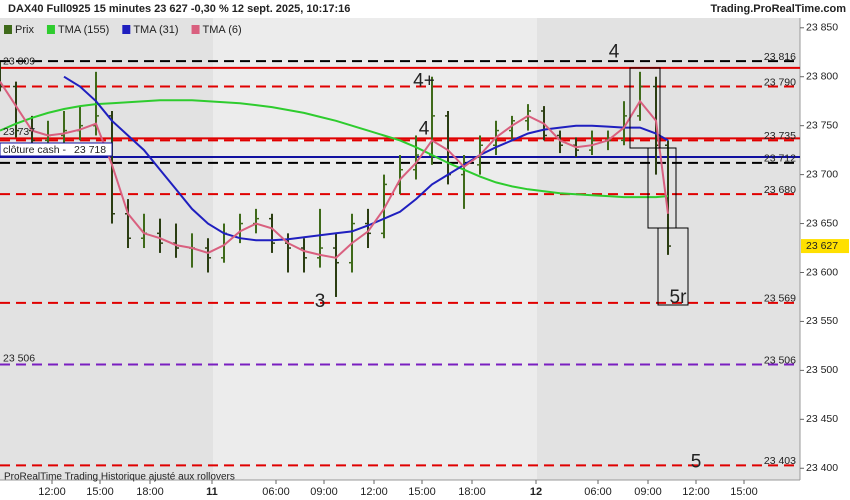 The height and width of the screenshot is (500, 850). I want to click on level-label: 23 809, so click(19, 62).